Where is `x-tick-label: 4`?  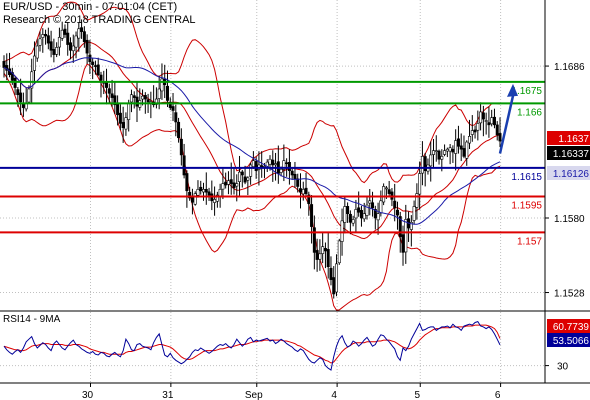 x-tick-label: 4 is located at coordinates (334, 395).